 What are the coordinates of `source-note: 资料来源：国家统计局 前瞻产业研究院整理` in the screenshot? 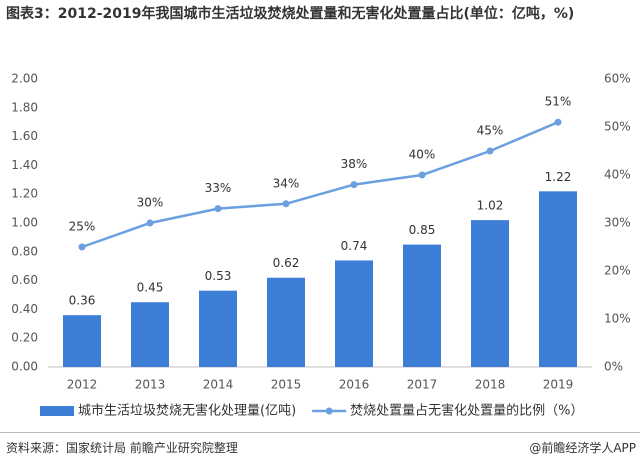 It's located at (122, 448).